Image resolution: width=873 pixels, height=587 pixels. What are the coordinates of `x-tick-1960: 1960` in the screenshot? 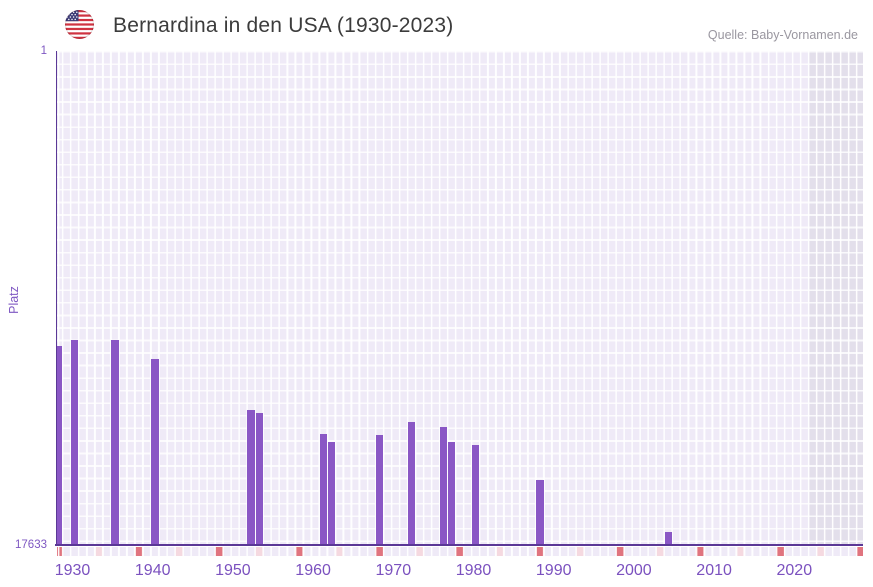 It's located at (313, 570).